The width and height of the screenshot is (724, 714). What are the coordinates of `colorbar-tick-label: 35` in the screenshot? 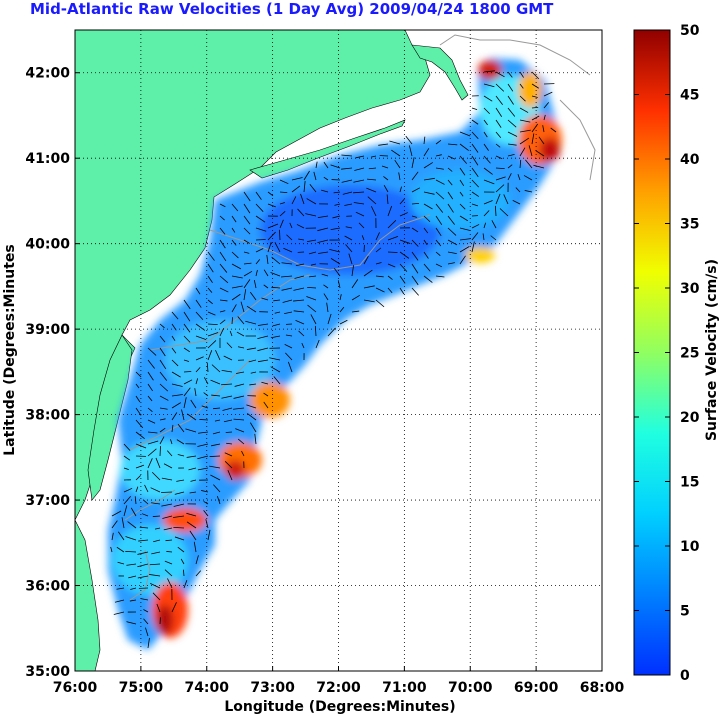 It's located at (689, 225).